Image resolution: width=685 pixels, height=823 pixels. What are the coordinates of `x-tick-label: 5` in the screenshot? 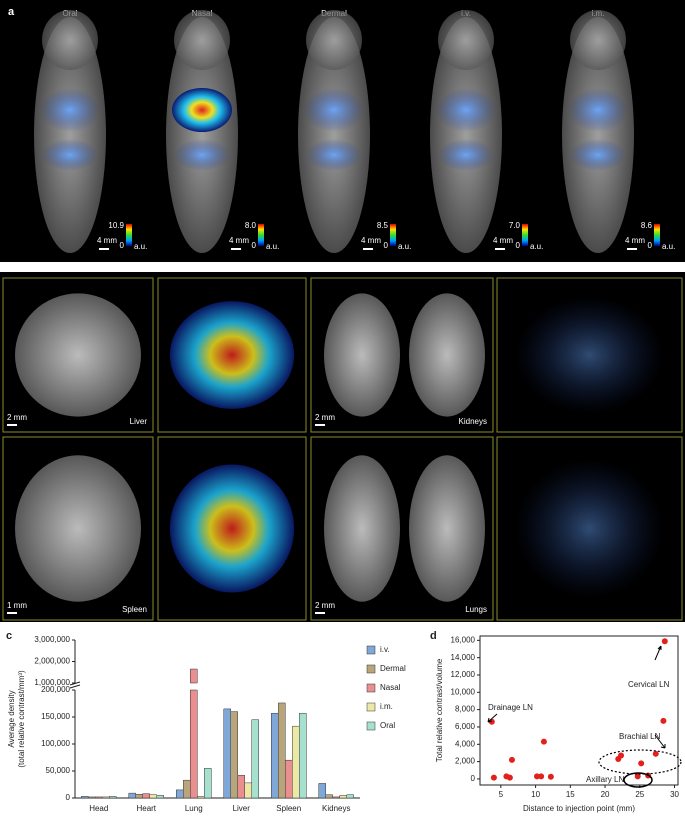 It's located at (501, 794).